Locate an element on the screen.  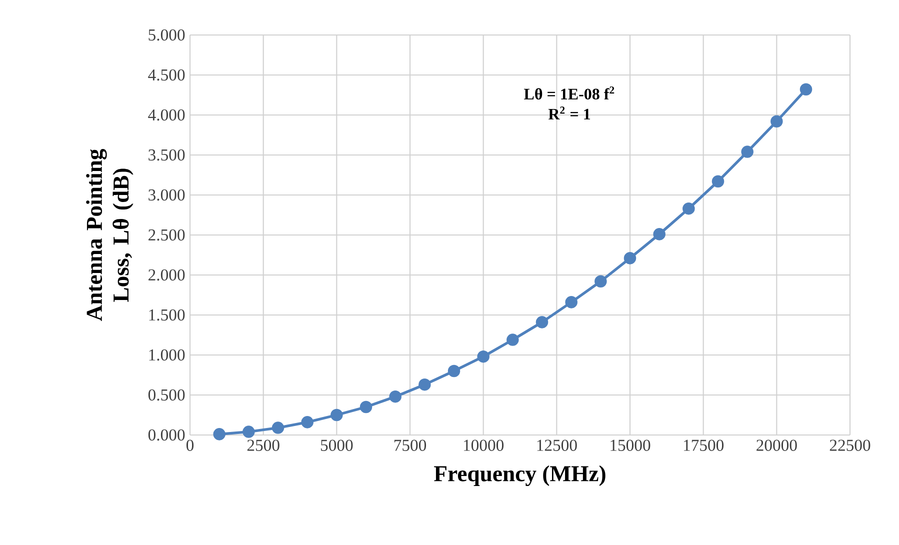
y-tick-label: 4.000 is located at coordinates (166, 115).